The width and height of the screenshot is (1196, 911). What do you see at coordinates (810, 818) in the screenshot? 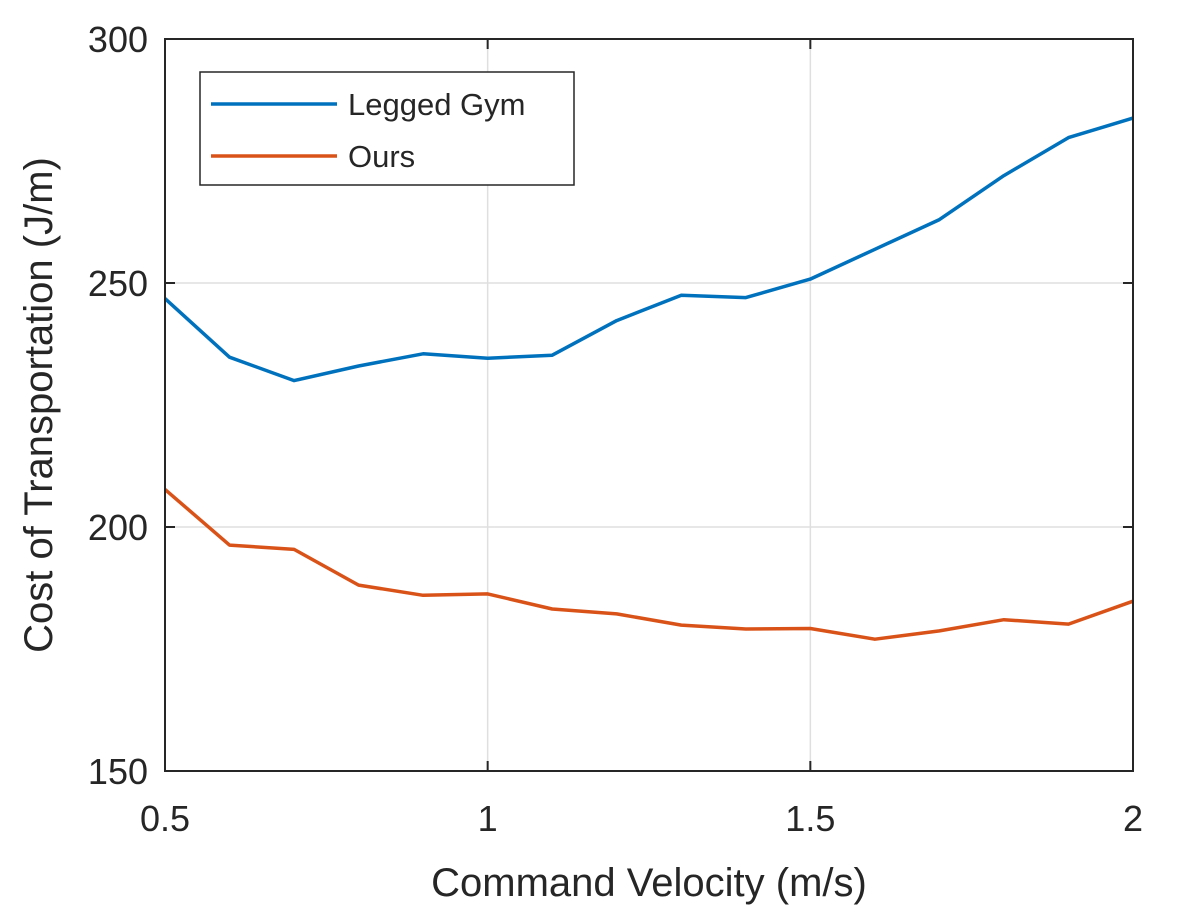
I see `x-tick-label: 1.5` at bounding box center [810, 818].